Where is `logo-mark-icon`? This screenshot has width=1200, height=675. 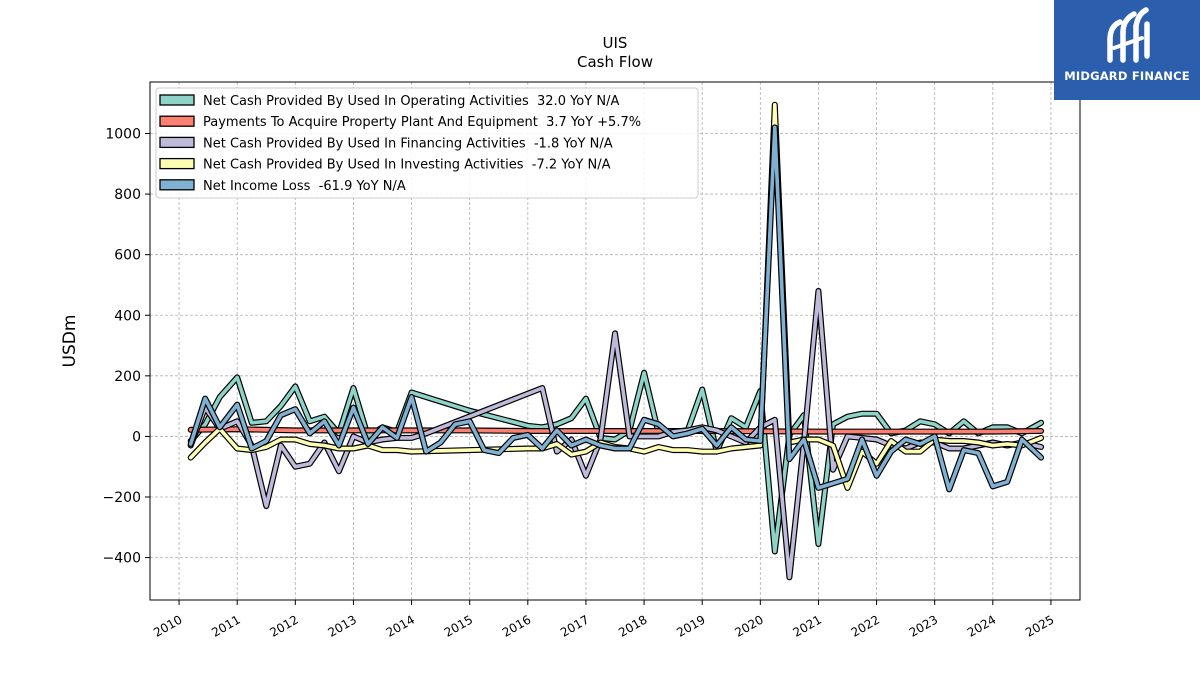 logo-mark-icon is located at coordinates (1128, 35).